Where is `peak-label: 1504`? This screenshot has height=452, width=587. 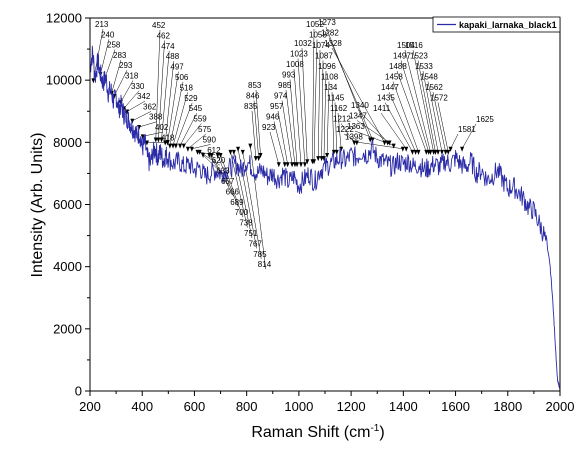 peak-label: 1504 is located at coordinates (406, 45).